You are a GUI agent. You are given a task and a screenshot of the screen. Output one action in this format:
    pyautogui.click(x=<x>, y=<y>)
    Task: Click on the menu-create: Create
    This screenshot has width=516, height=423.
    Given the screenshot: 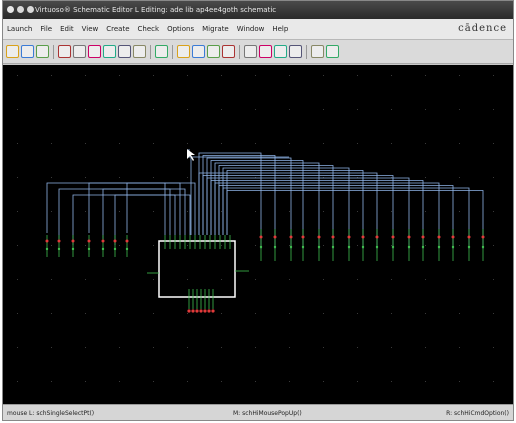 What is the action you would take?
    pyautogui.click(x=118, y=29)
    